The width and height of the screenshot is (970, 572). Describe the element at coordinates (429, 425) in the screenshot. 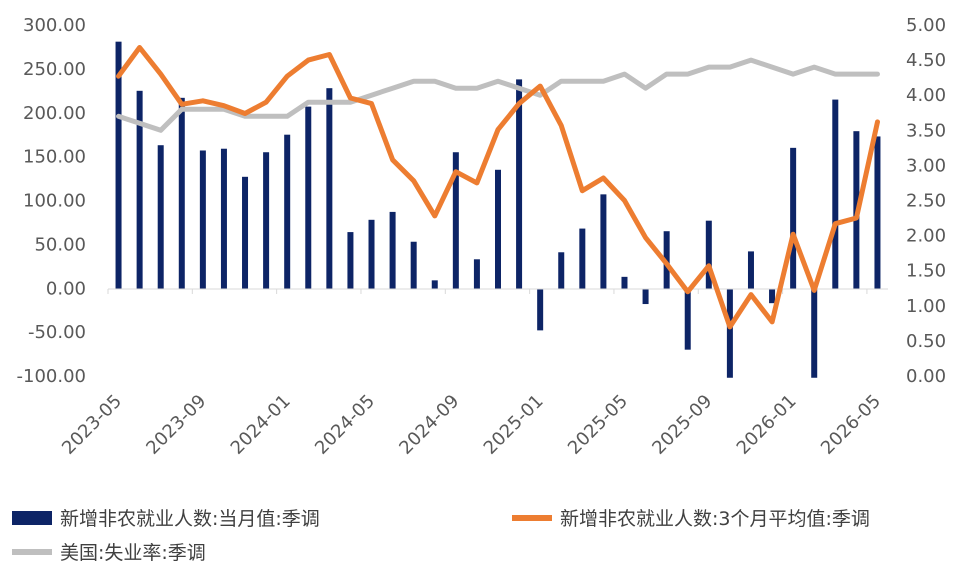

I see `x-axis-tick-label: 2024-09` at that location.